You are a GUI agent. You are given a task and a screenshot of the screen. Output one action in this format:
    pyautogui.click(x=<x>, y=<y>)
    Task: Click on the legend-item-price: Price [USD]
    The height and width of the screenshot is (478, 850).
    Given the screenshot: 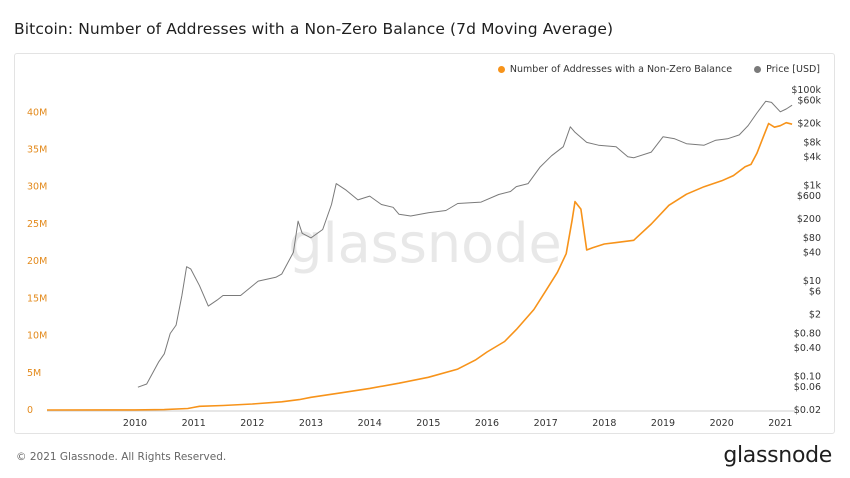 What is the action you would take?
    pyautogui.click(x=787, y=69)
    